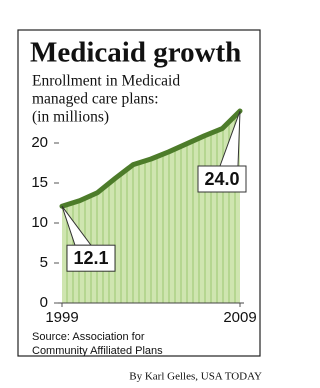  Describe the element at coordinates (39, 142) in the screenshot. I see `y-tick-label: 20` at that location.